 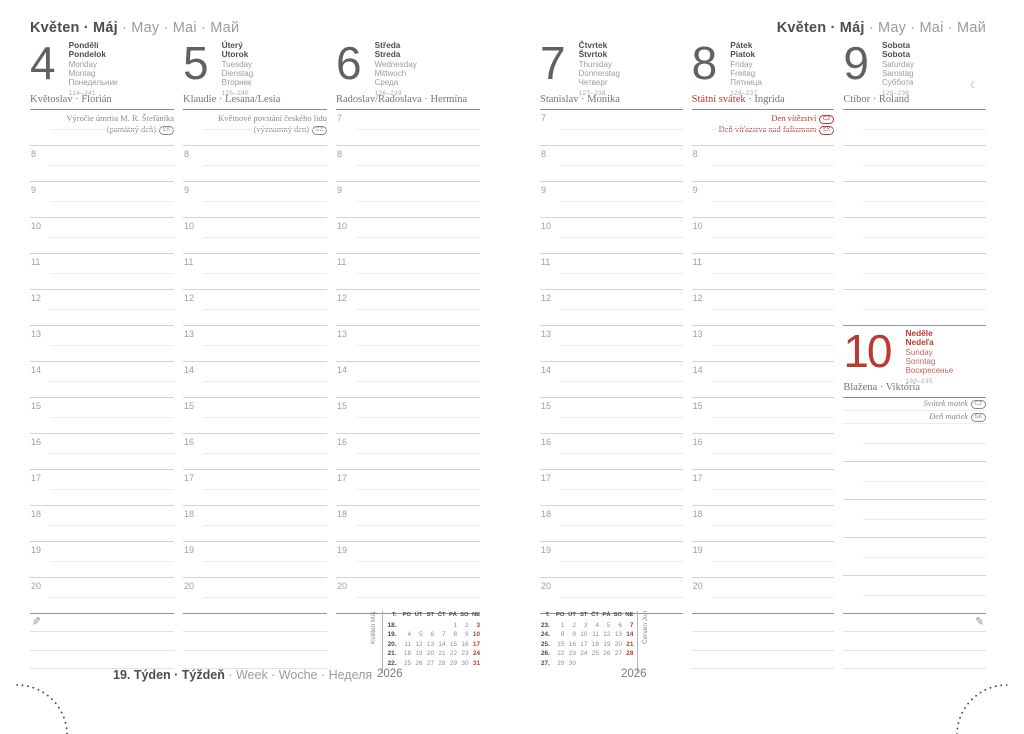 I want to click on day-name: Вторник, so click(x=236, y=83).